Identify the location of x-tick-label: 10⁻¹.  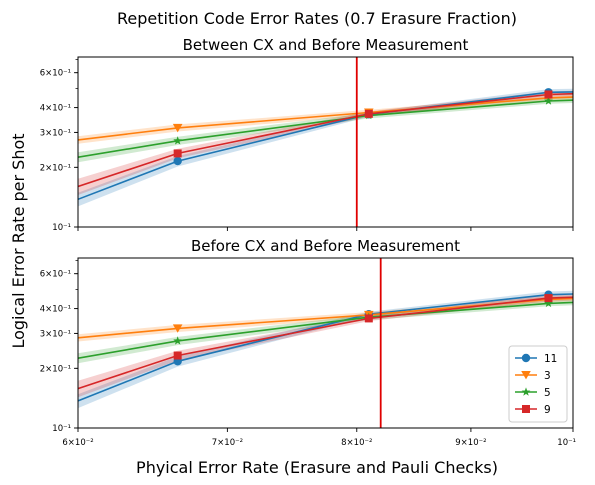
(566, 443).